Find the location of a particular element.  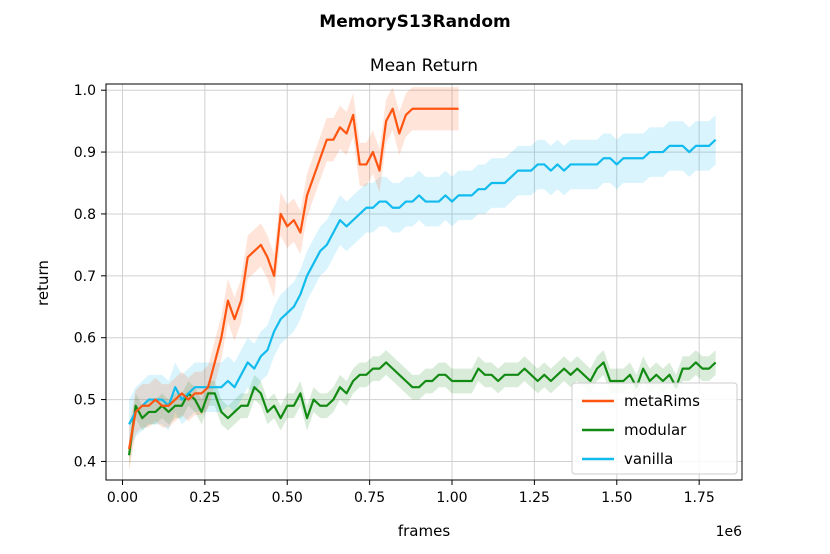

legend-box is located at coordinates (654, 428).